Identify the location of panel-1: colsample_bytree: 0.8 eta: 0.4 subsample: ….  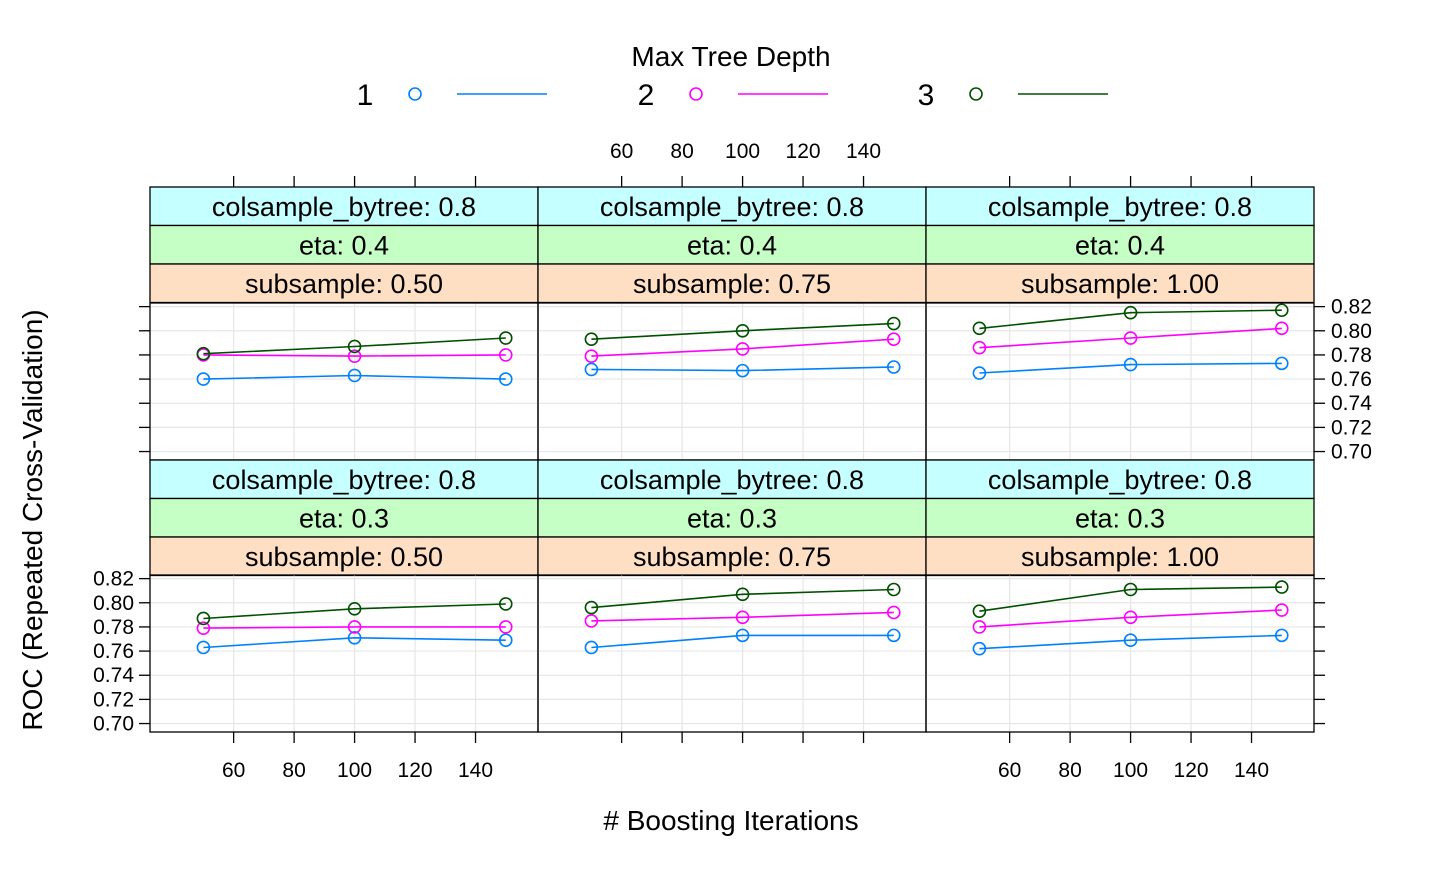
(339, 318).